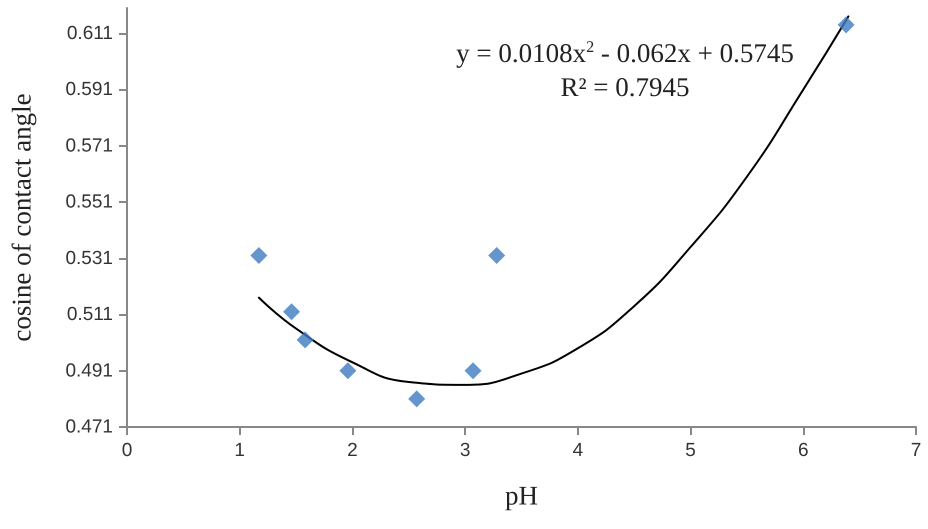 The height and width of the screenshot is (529, 928). Describe the element at coordinates (127, 450) in the screenshot. I see `x-tick-label: 0` at that location.